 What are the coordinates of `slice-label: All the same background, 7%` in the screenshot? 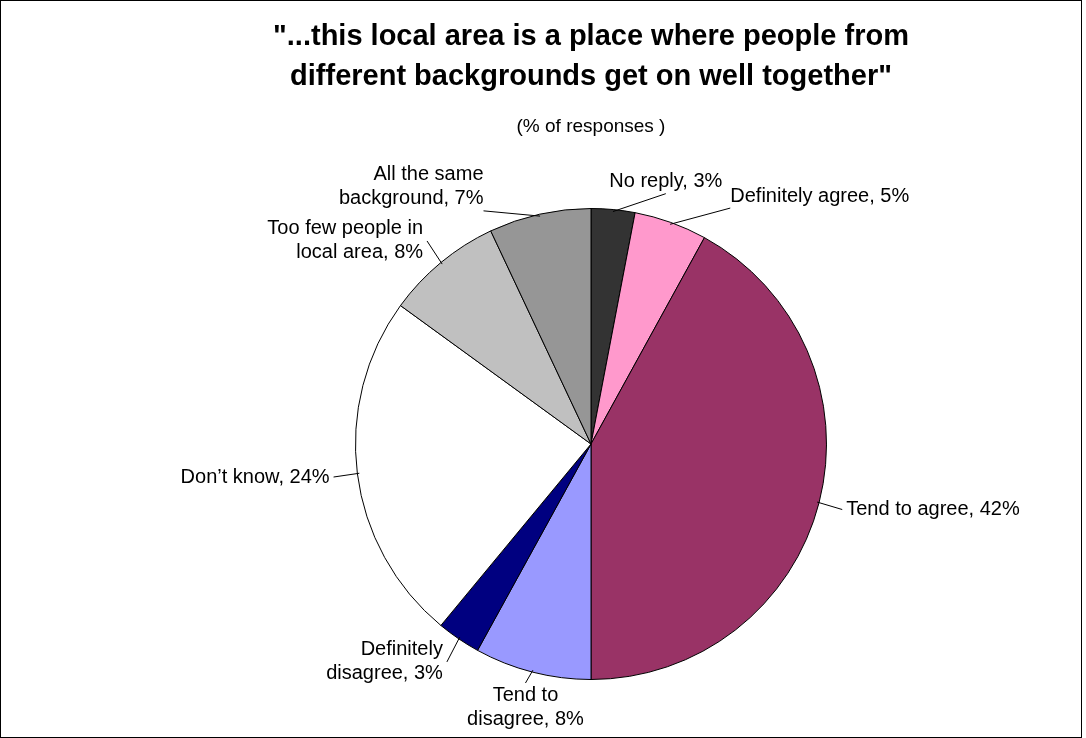 It's located at (411, 185).